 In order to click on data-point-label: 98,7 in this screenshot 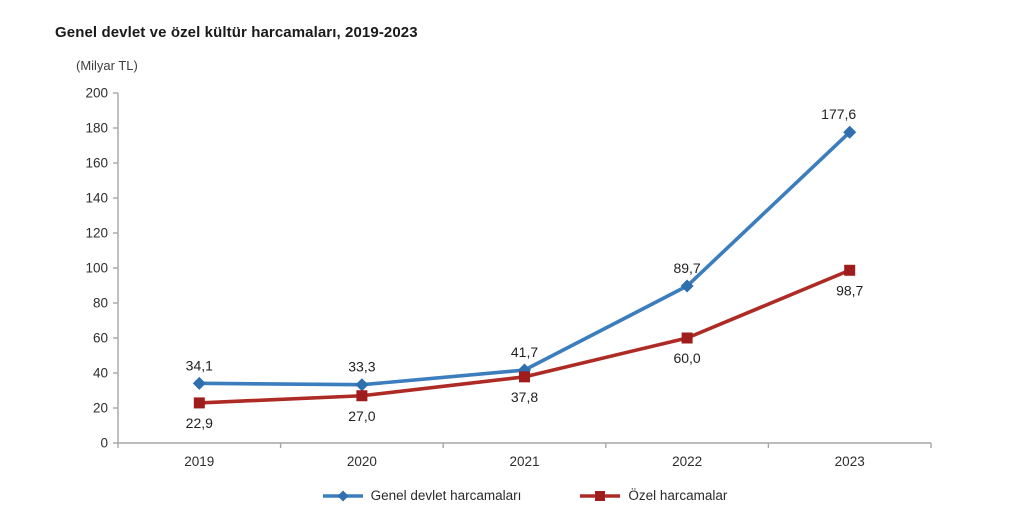, I will do `click(849, 290)`.